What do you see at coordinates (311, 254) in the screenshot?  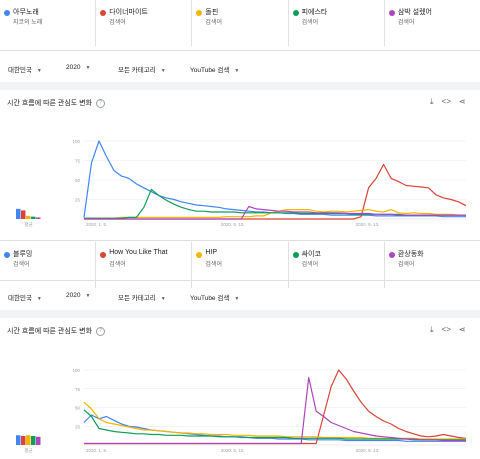 I see `term-name: 싸이코` at bounding box center [311, 254].